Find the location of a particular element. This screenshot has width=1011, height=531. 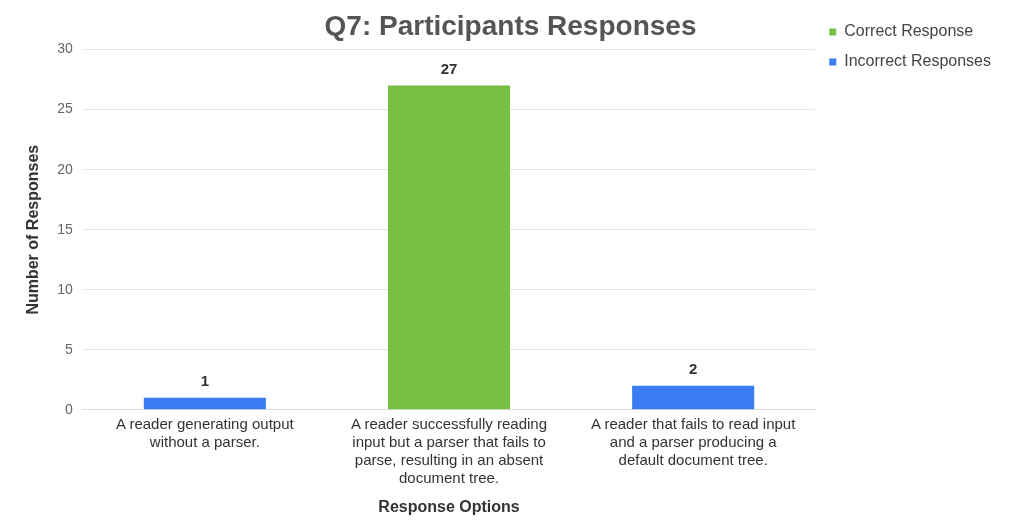

legend-label: Incorrect Responses is located at coordinates (917, 61).